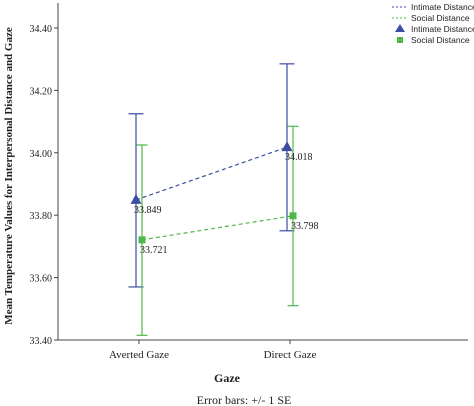 This screenshot has width=474, height=406. I want to click on data-label: 33.721, so click(154, 250).